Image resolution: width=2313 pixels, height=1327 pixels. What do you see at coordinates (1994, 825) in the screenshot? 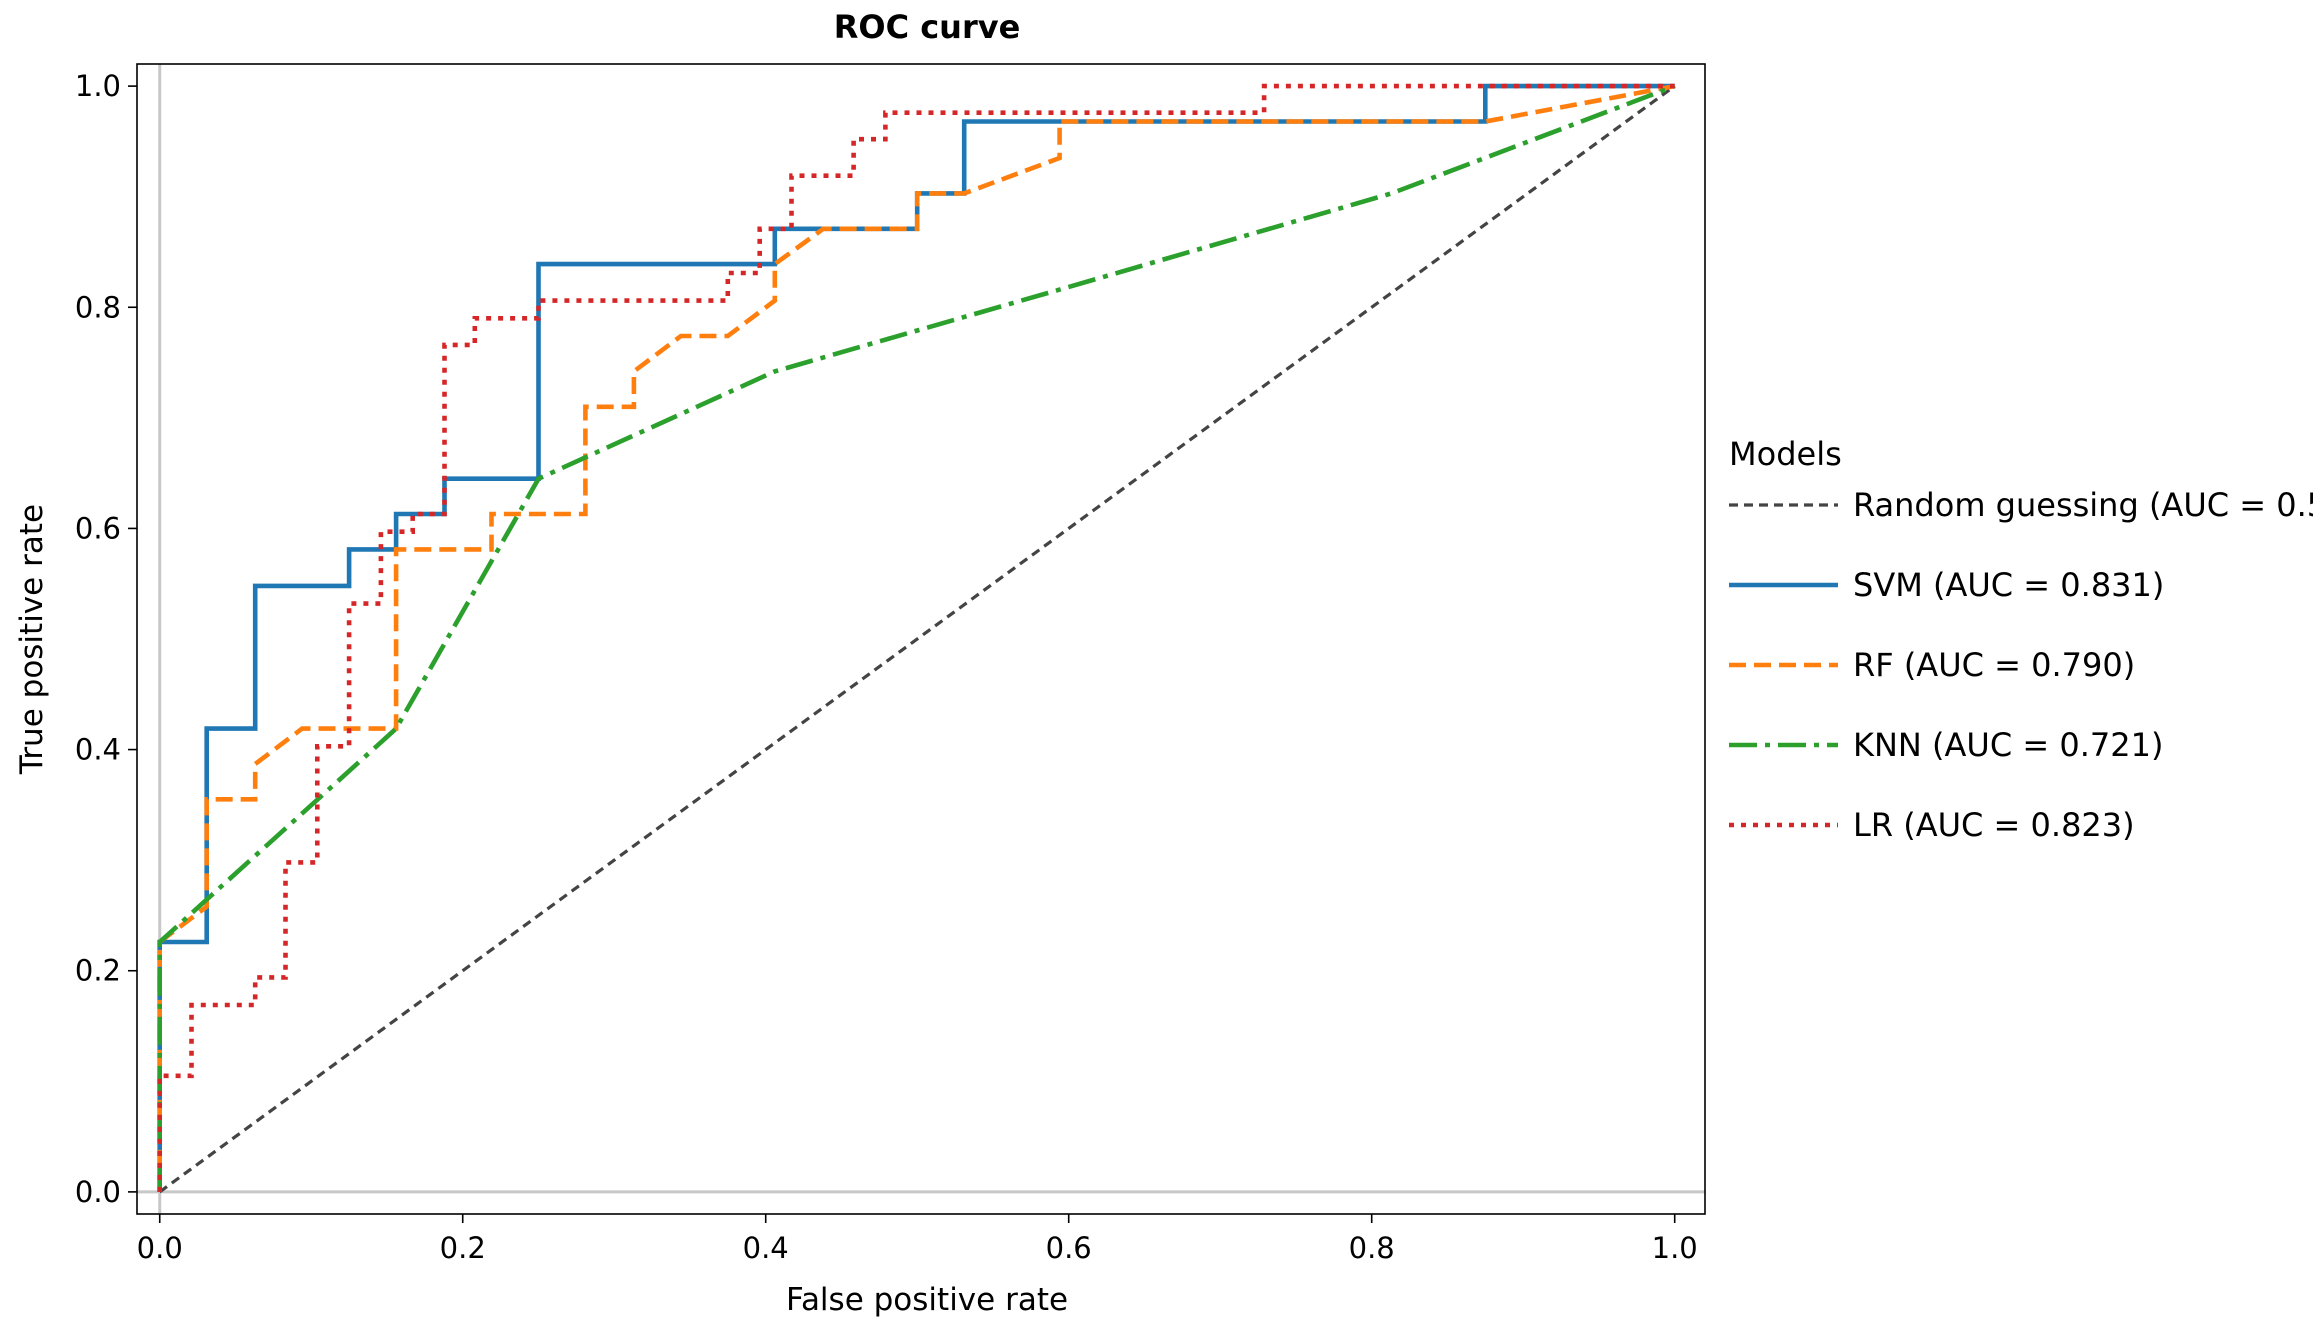
I see `legend-label-lr: LR (AUC = 0.823)` at bounding box center [1994, 825].